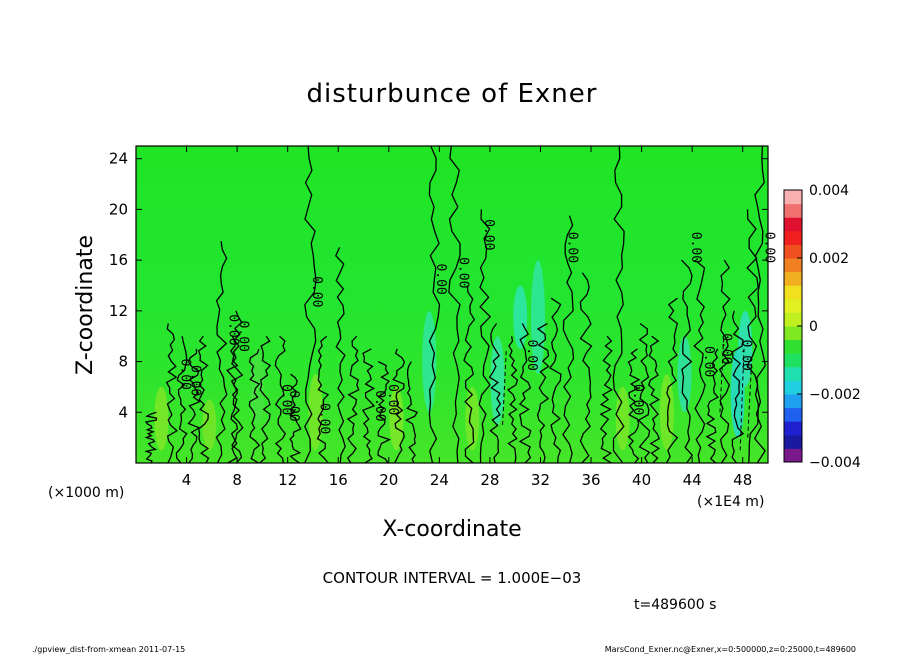 The image size is (904, 654). I want to click on x-tick-label: 24, so click(439, 480).